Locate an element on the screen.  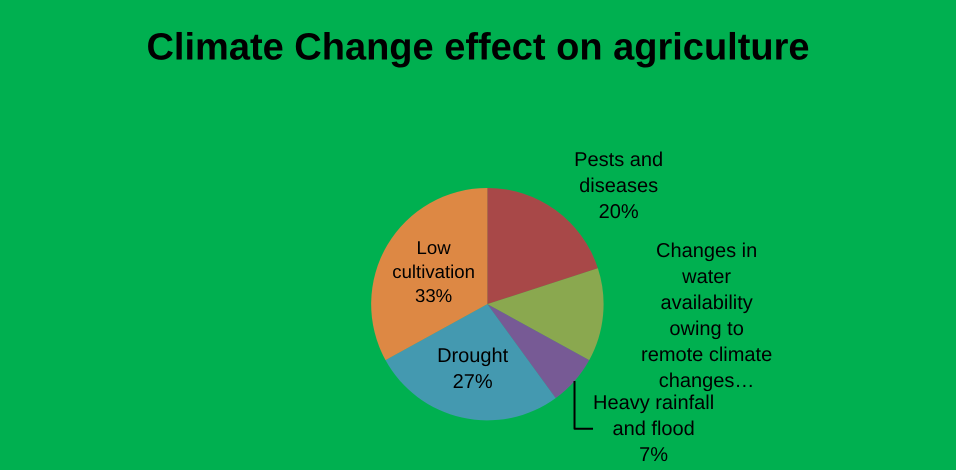
chart-title: Climate Change effect on agriculture is located at coordinates (478, 47).